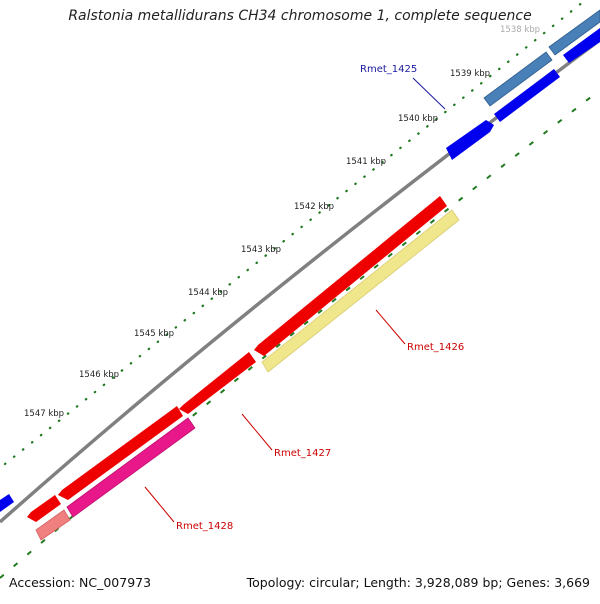 Image resolution: width=600 pixels, height=604 pixels. What do you see at coordinates (302, 453) in the screenshot?
I see `gene-label-rmet-1427: Rmet_1427` at bounding box center [302, 453].